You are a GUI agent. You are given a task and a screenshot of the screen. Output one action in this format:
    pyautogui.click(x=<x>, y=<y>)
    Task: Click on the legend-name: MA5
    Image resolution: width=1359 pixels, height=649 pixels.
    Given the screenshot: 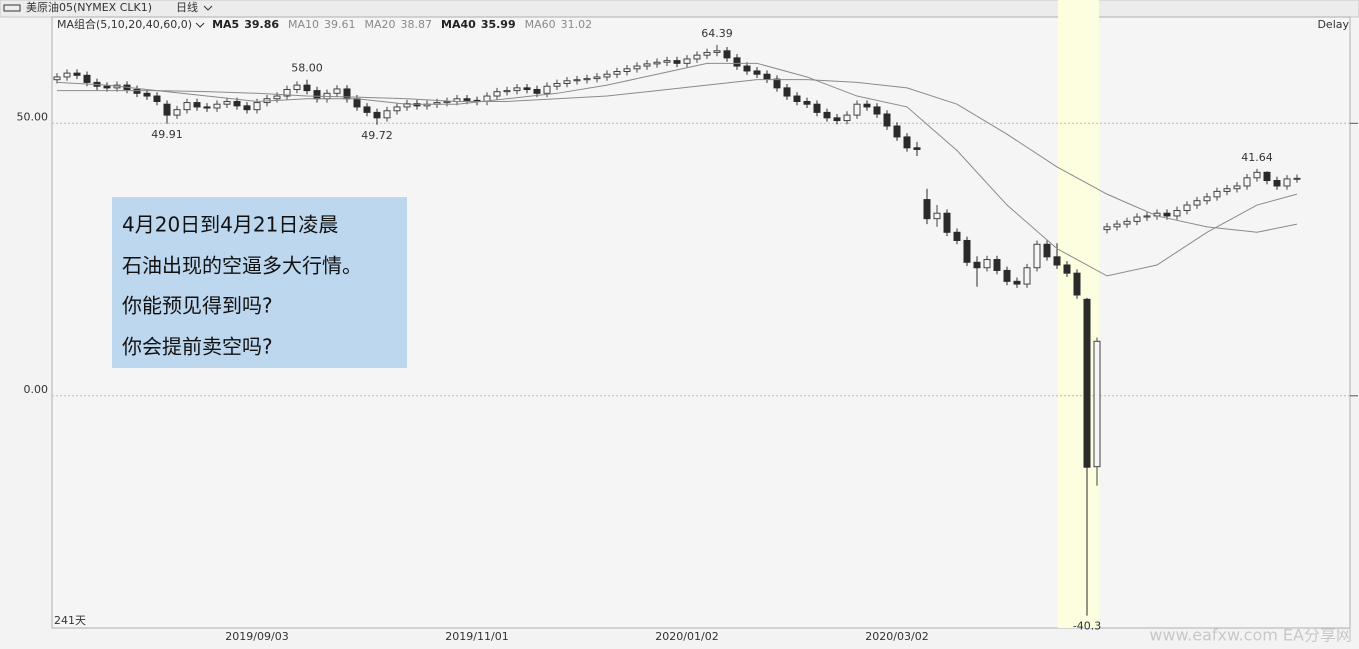 What is the action you would take?
    pyautogui.click(x=225, y=24)
    